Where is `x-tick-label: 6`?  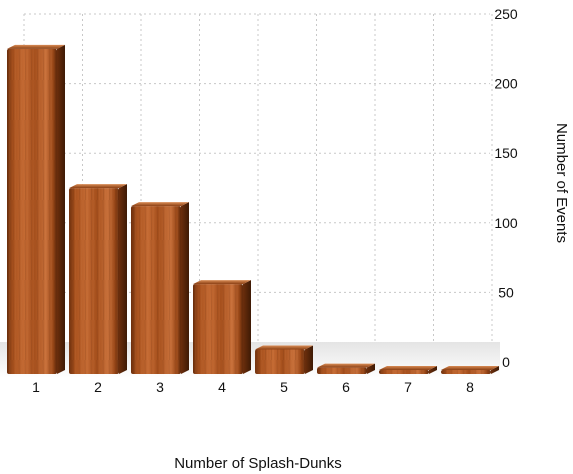
x-tick-label: 6 is located at coordinates (346, 387).